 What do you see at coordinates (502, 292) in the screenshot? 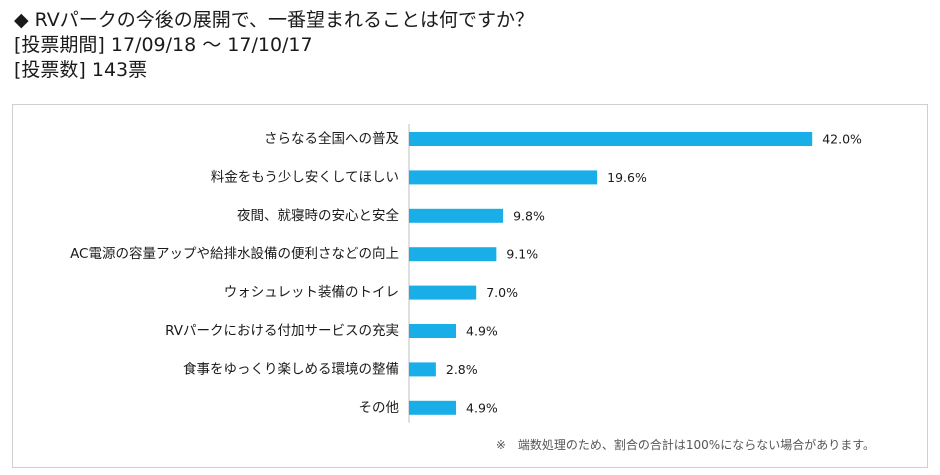
I see `value-label: 7.0%` at bounding box center [502, 292].